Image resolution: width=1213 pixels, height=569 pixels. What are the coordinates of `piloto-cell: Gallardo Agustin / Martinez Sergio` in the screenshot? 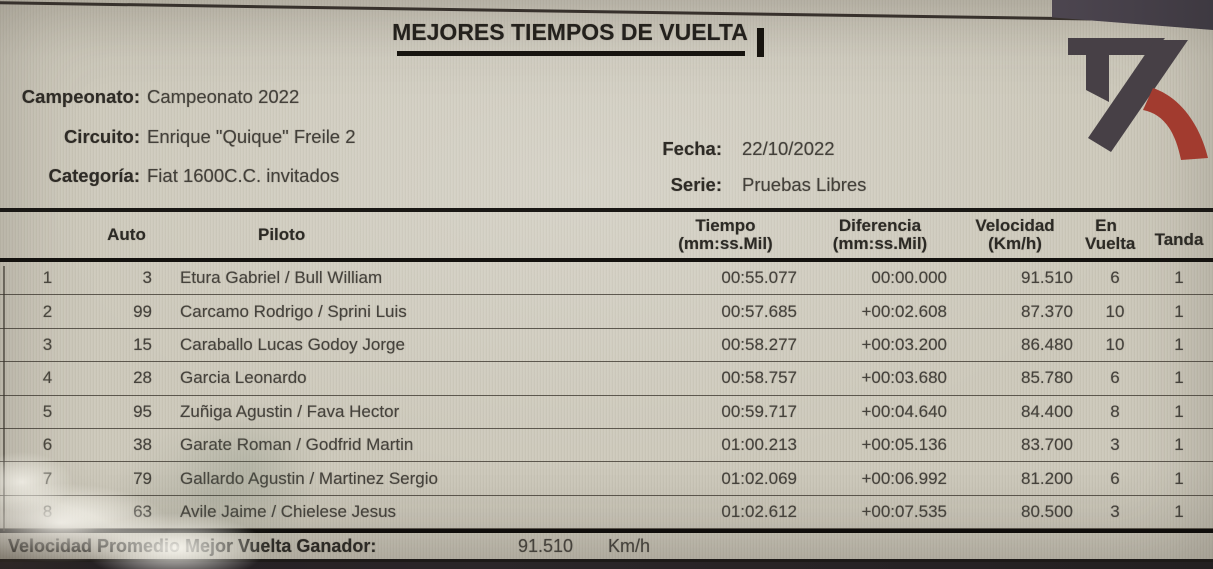 It's located at (309, 478).